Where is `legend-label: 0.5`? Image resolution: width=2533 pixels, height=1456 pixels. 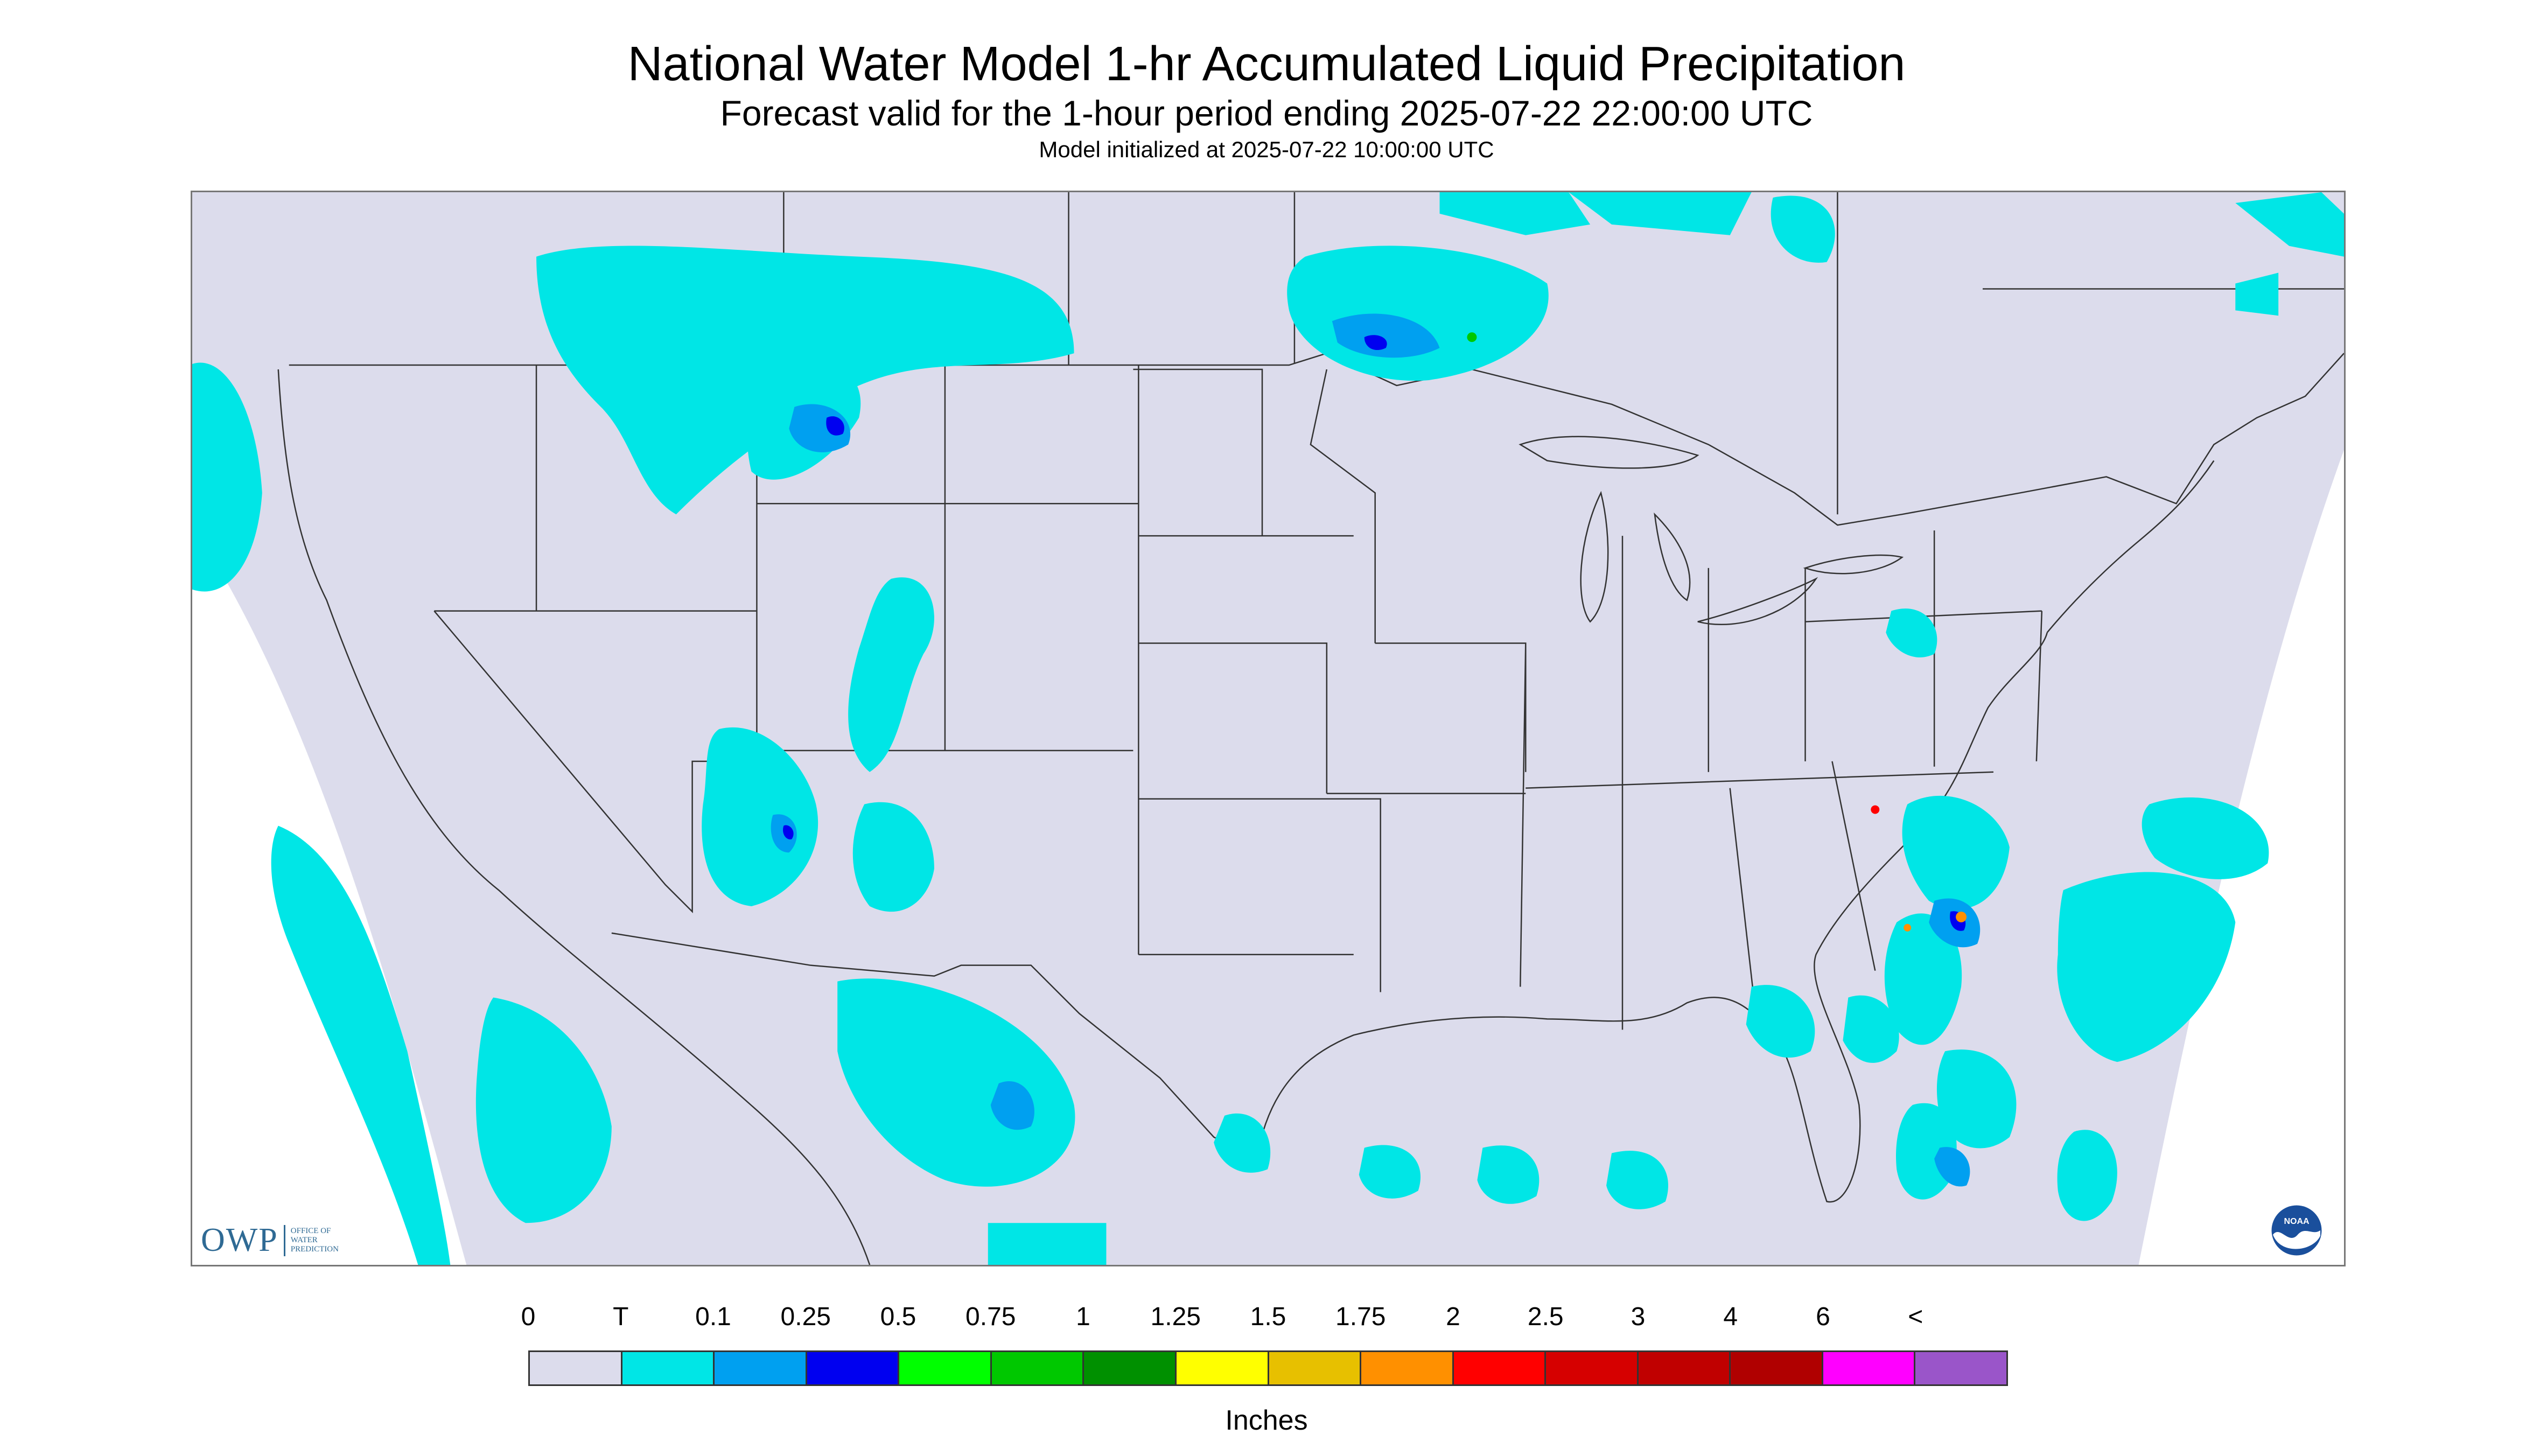 legend-label: 0.5 is located at coordinates (898, 1317).